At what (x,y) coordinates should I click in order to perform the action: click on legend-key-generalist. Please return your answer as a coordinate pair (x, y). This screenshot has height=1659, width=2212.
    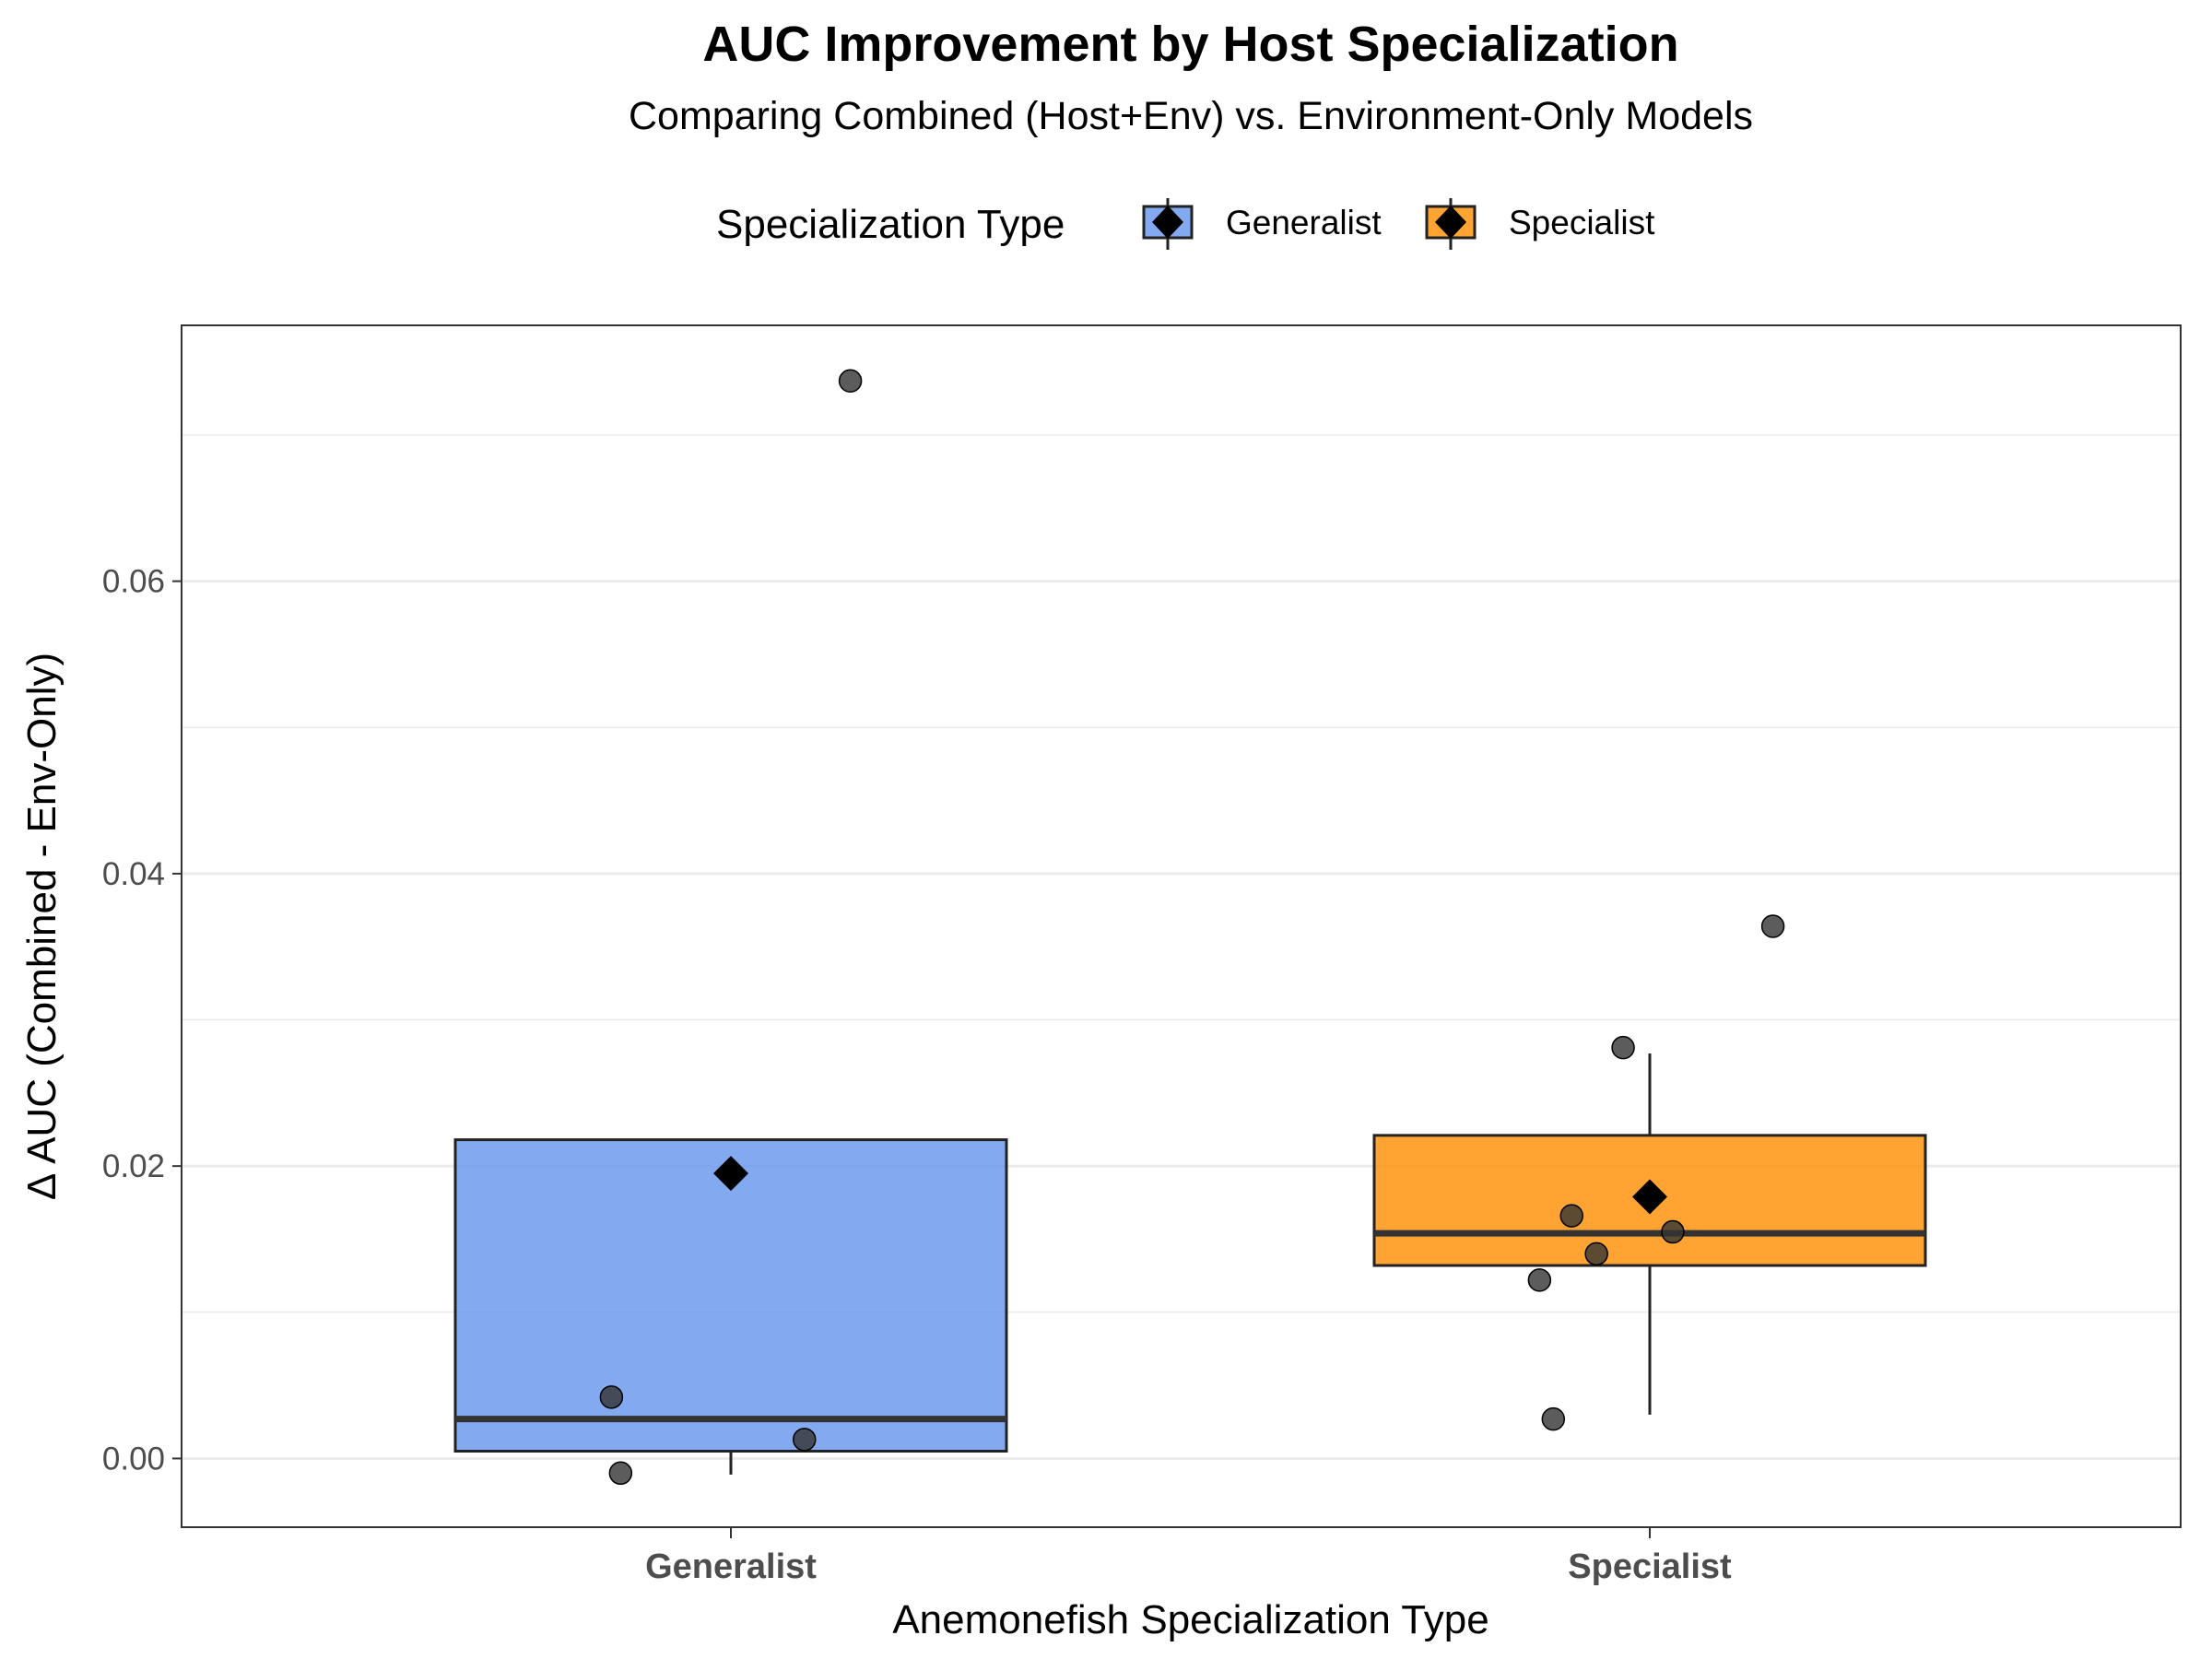
    Looking at the image, I should click on (1168, 224).